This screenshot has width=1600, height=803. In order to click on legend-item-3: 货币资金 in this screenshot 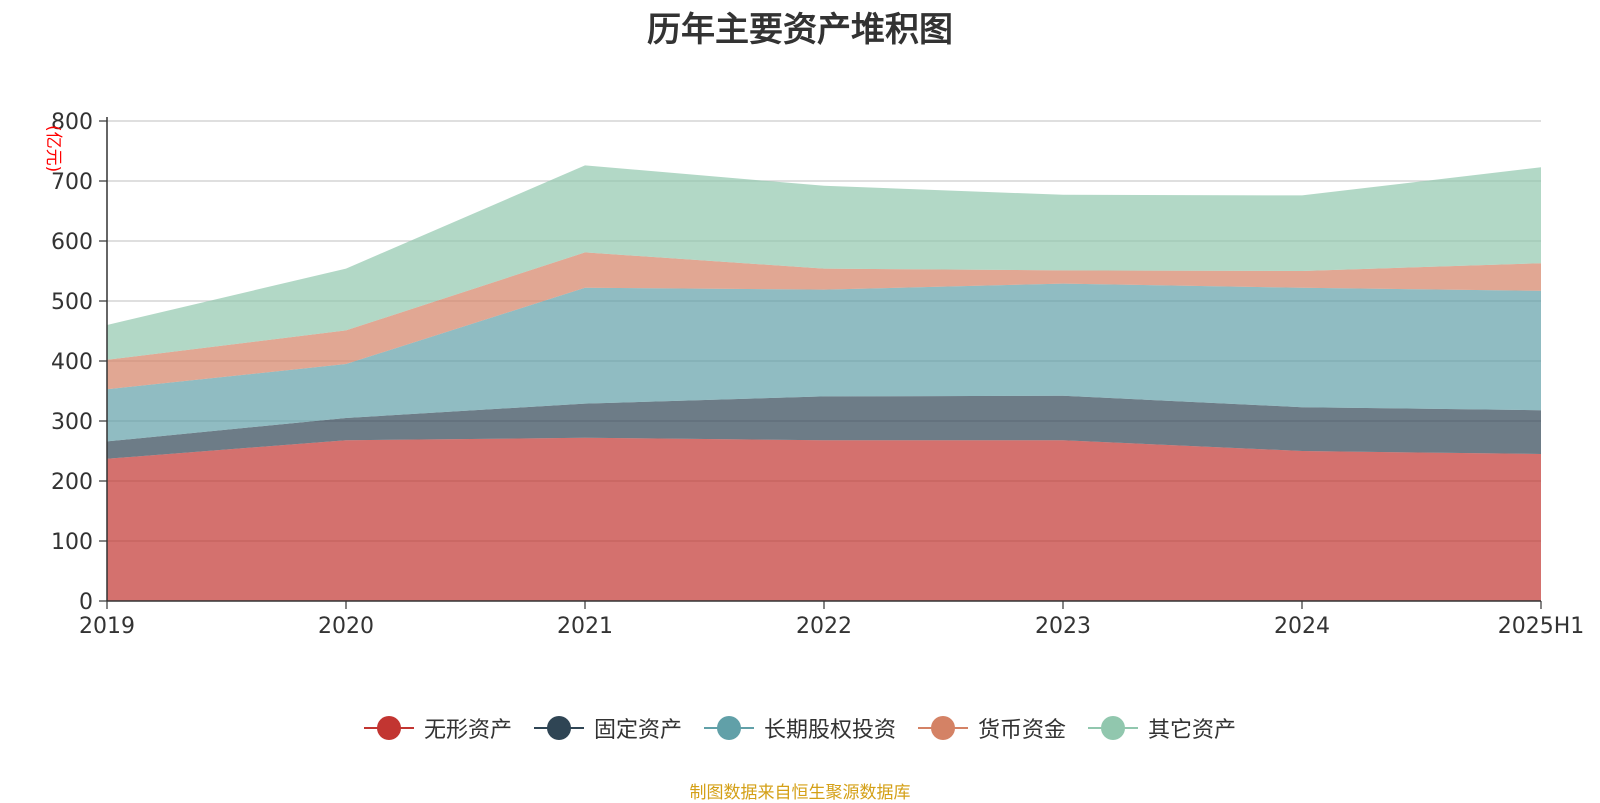, I will do `click(992, 728)`.